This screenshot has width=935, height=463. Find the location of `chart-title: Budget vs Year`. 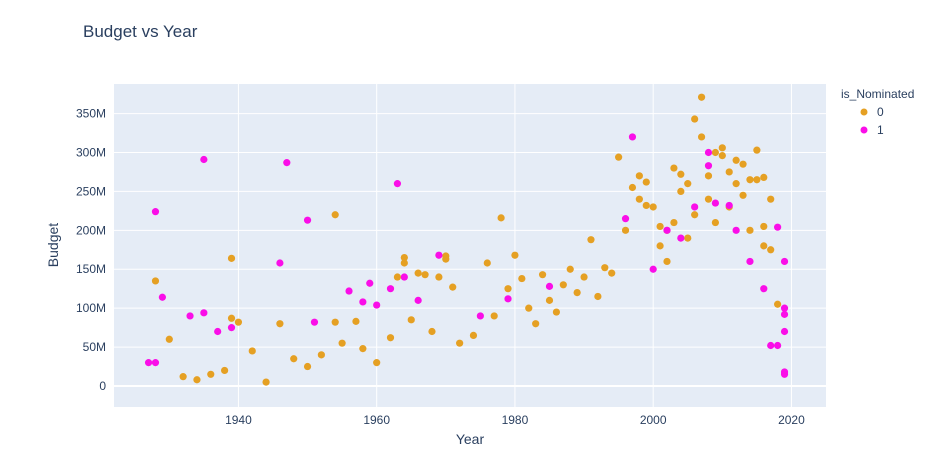

chart-title: Budget vs Year is located at coordinates (140, 31).